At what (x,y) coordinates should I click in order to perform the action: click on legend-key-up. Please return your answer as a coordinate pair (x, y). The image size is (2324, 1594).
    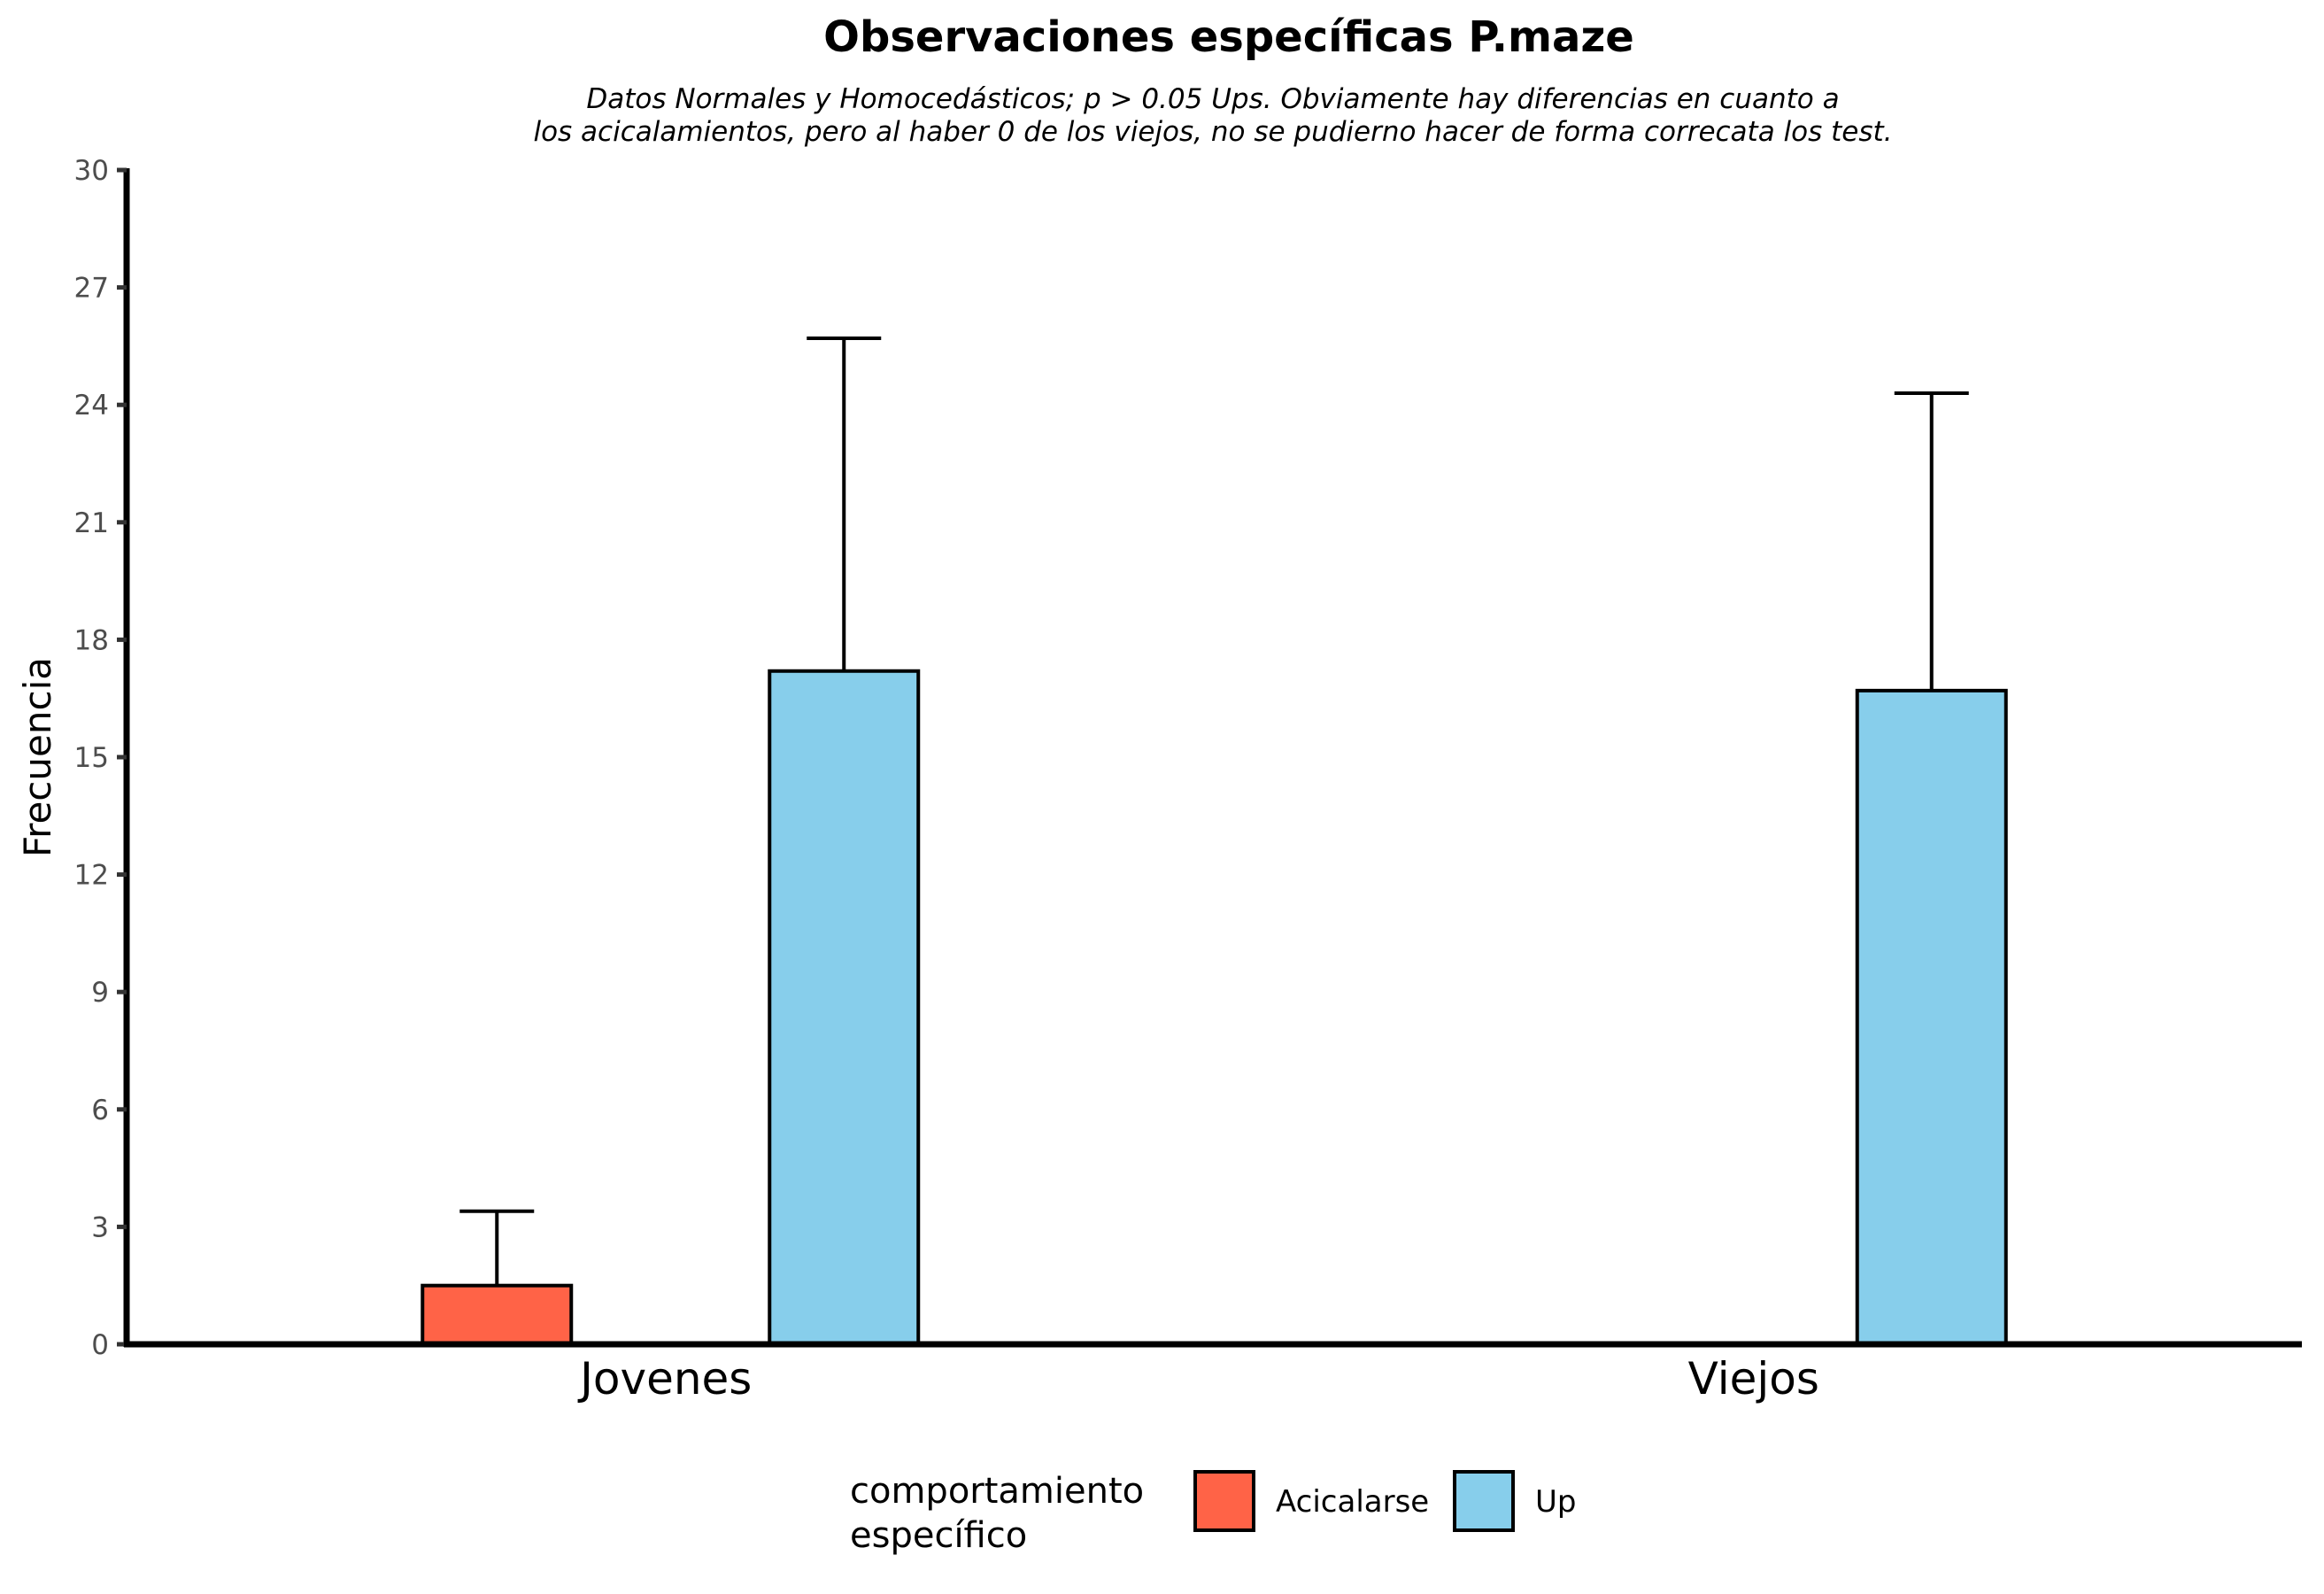
    Looking at the image, I should click on (1484, 1501).